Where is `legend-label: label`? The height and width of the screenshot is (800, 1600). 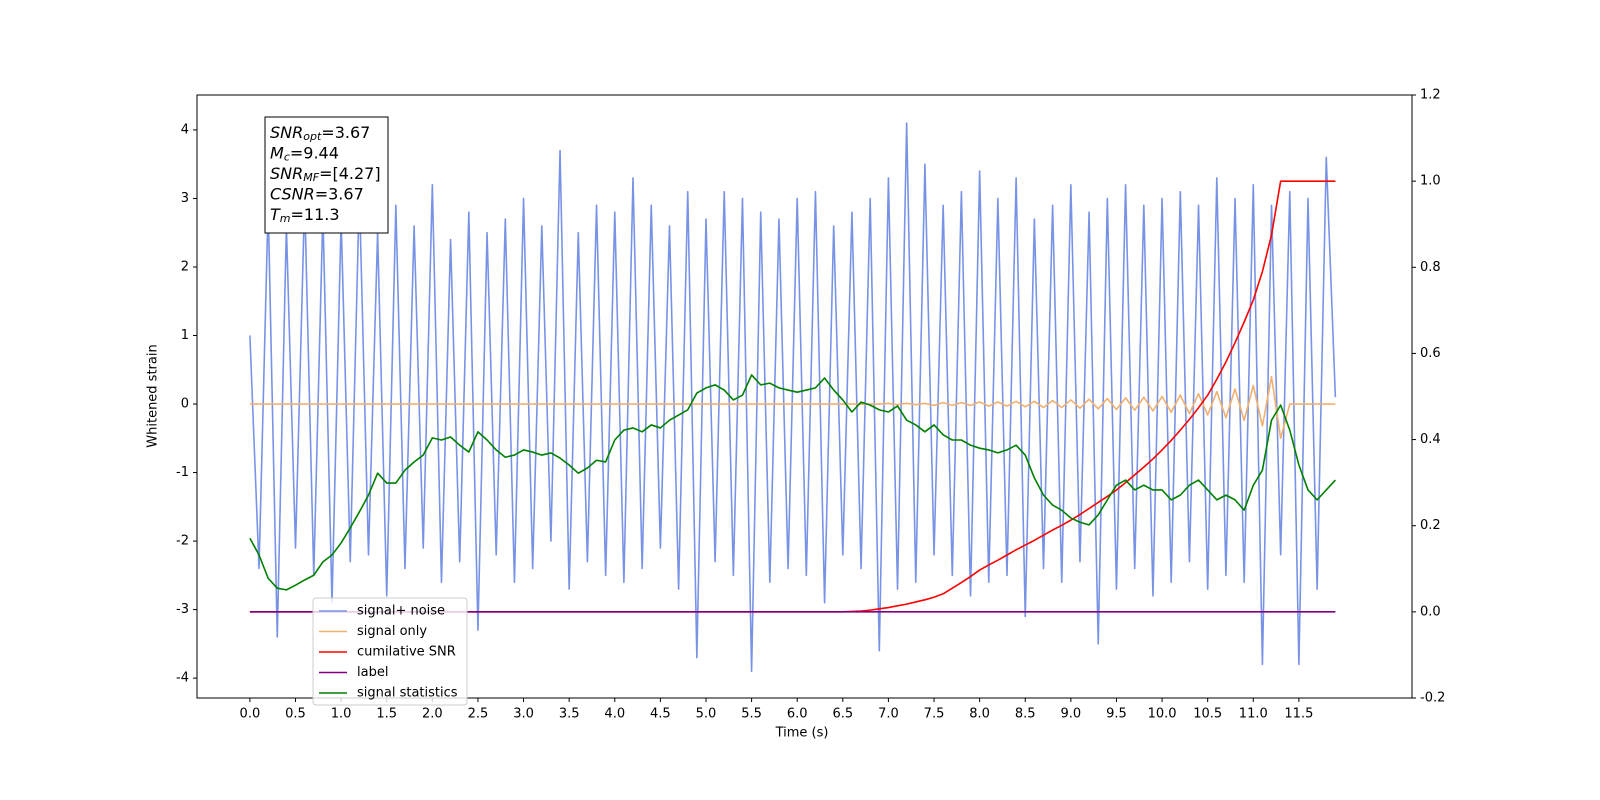
legend-label: label is located at coordinates (372, 672).